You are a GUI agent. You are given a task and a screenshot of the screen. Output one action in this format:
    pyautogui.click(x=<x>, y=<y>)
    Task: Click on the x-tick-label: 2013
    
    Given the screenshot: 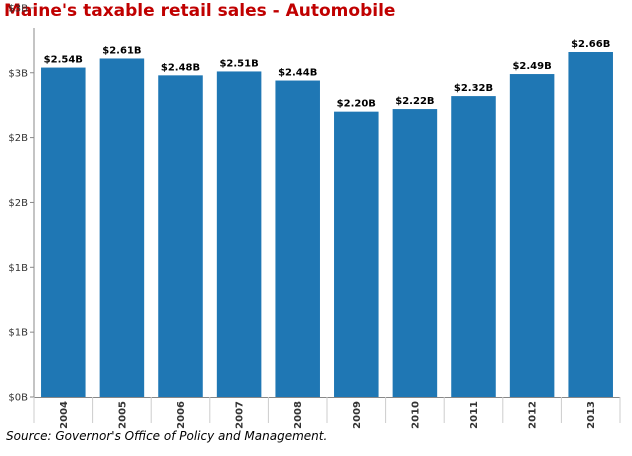 What is the action you would take?
    pyautogui.click(x=591, y=415)
    